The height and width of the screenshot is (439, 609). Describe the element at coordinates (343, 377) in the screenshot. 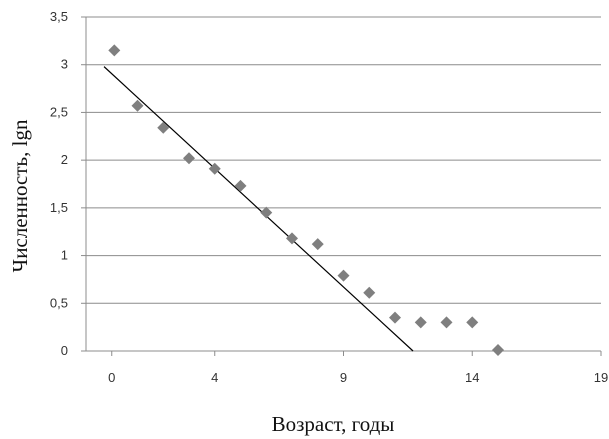

I see `x-tick-label-2: 9` at that location.